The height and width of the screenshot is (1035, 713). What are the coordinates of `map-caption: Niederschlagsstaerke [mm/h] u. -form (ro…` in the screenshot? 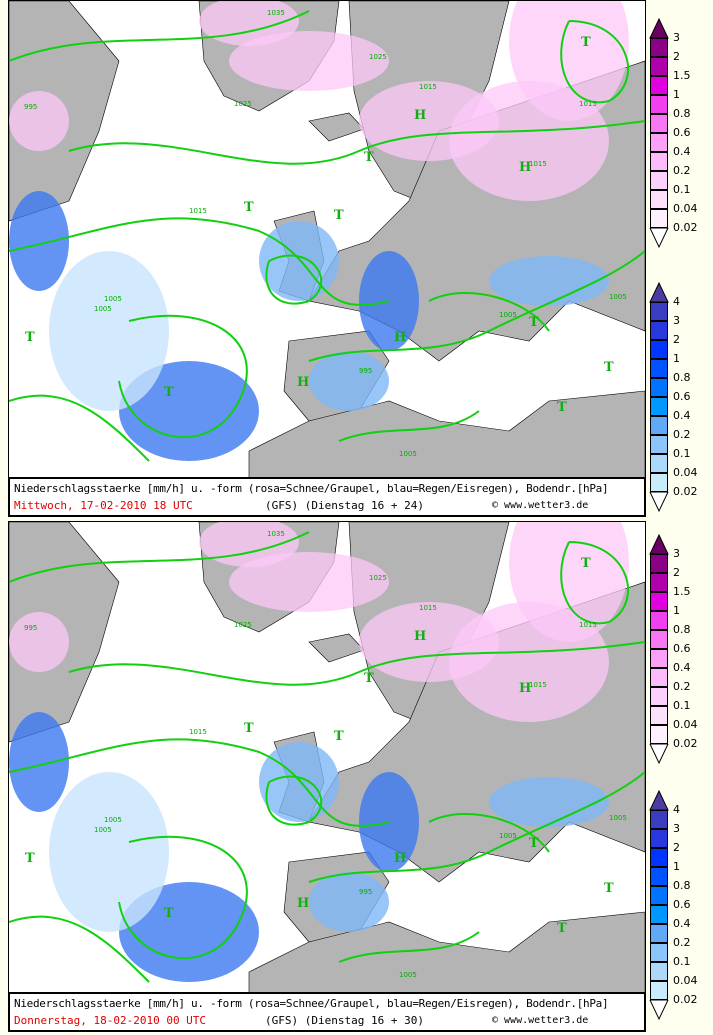 It's located at (327, 497).